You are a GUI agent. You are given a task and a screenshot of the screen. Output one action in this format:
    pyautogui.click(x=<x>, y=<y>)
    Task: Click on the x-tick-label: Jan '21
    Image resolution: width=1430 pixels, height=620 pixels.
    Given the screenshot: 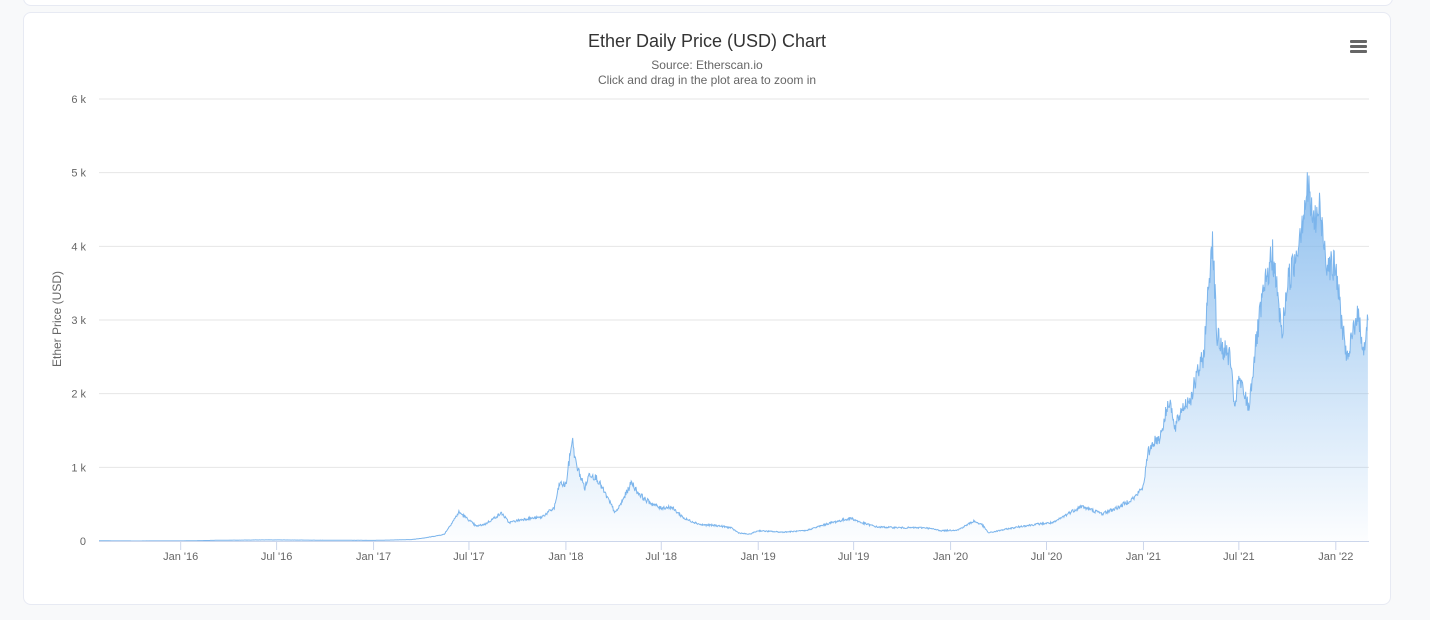 What is the action you would take?
    pyautogui.click(x=1143, y=557)
    